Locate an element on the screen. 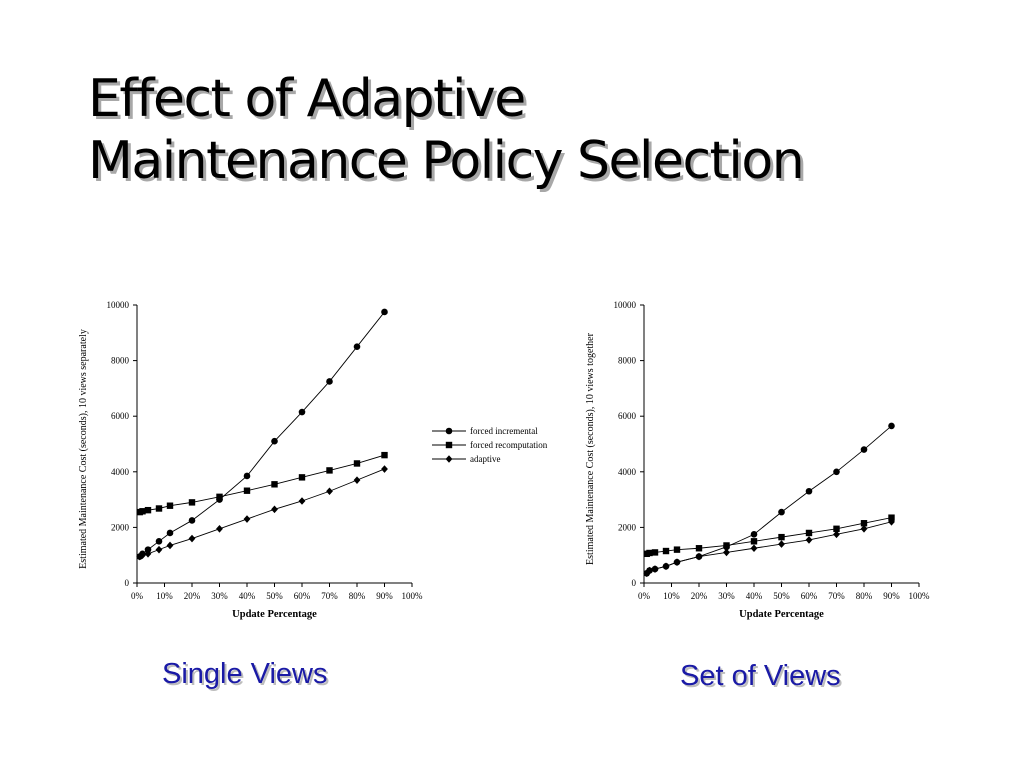 This screenshot has height=768, width=1024. caption-set-of-views: Set of Views is located at coordinates (760, 676).